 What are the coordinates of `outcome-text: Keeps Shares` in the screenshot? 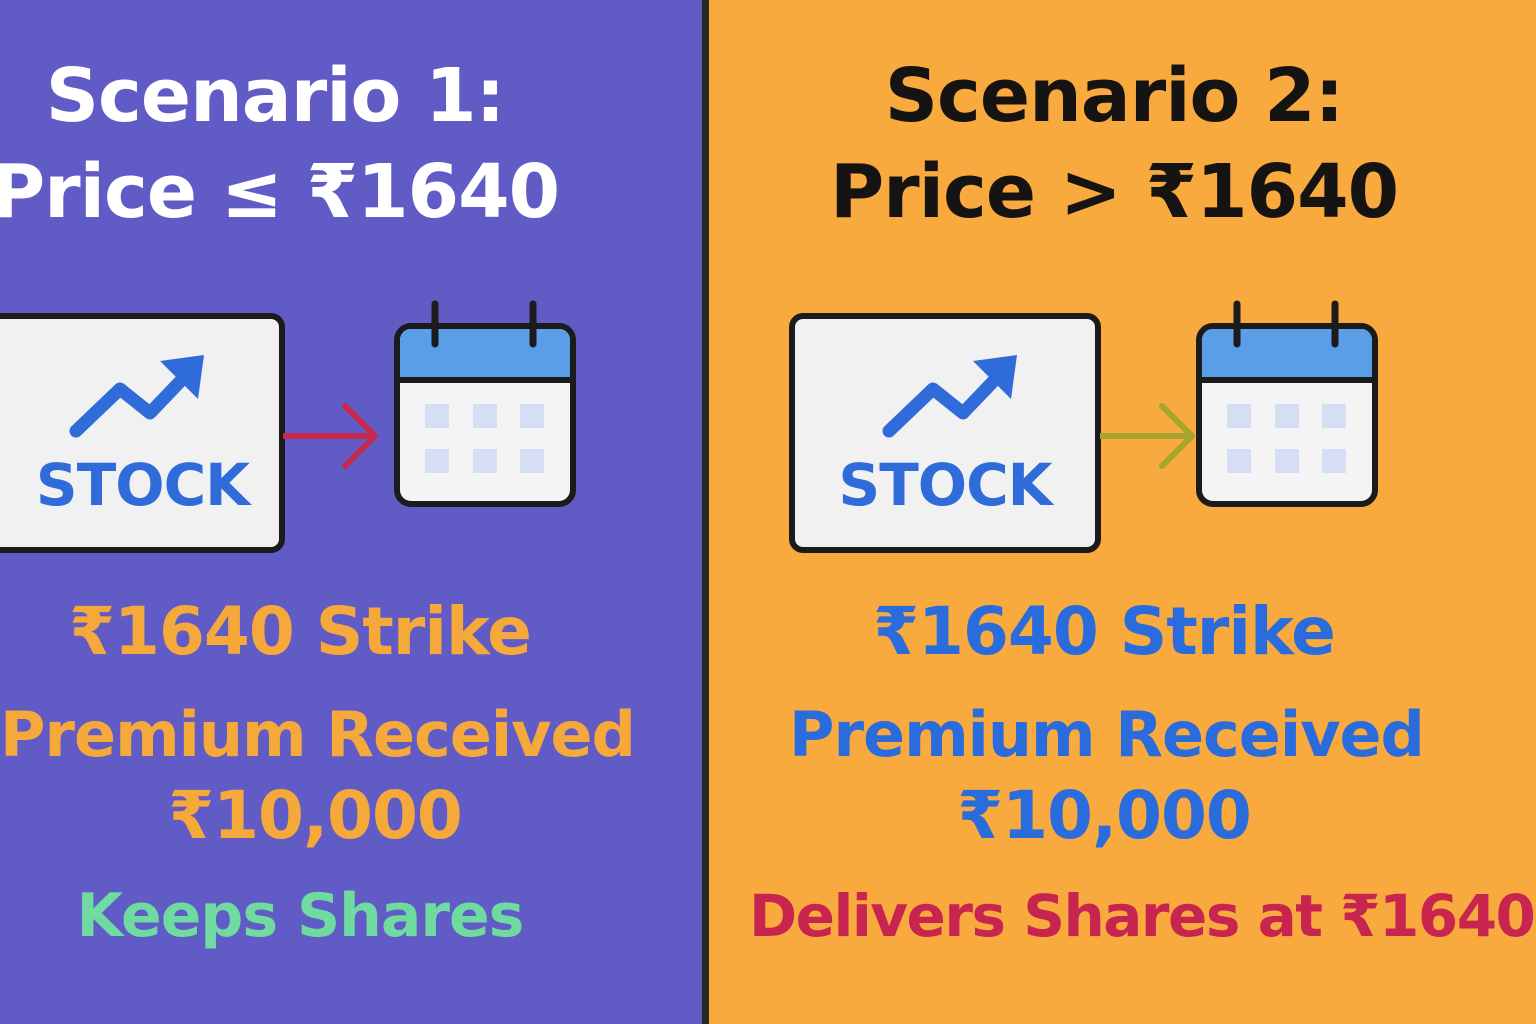 It's located at (300, 916).